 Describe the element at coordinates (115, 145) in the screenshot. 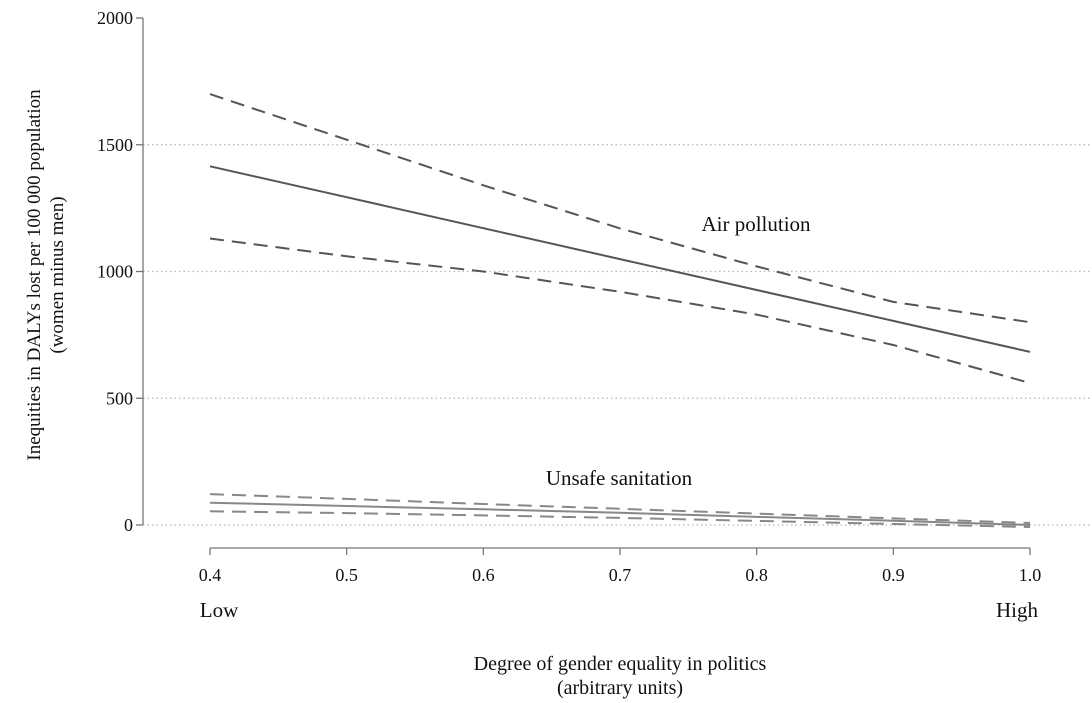

I see `ytick-label-1500: 1500` at that location.